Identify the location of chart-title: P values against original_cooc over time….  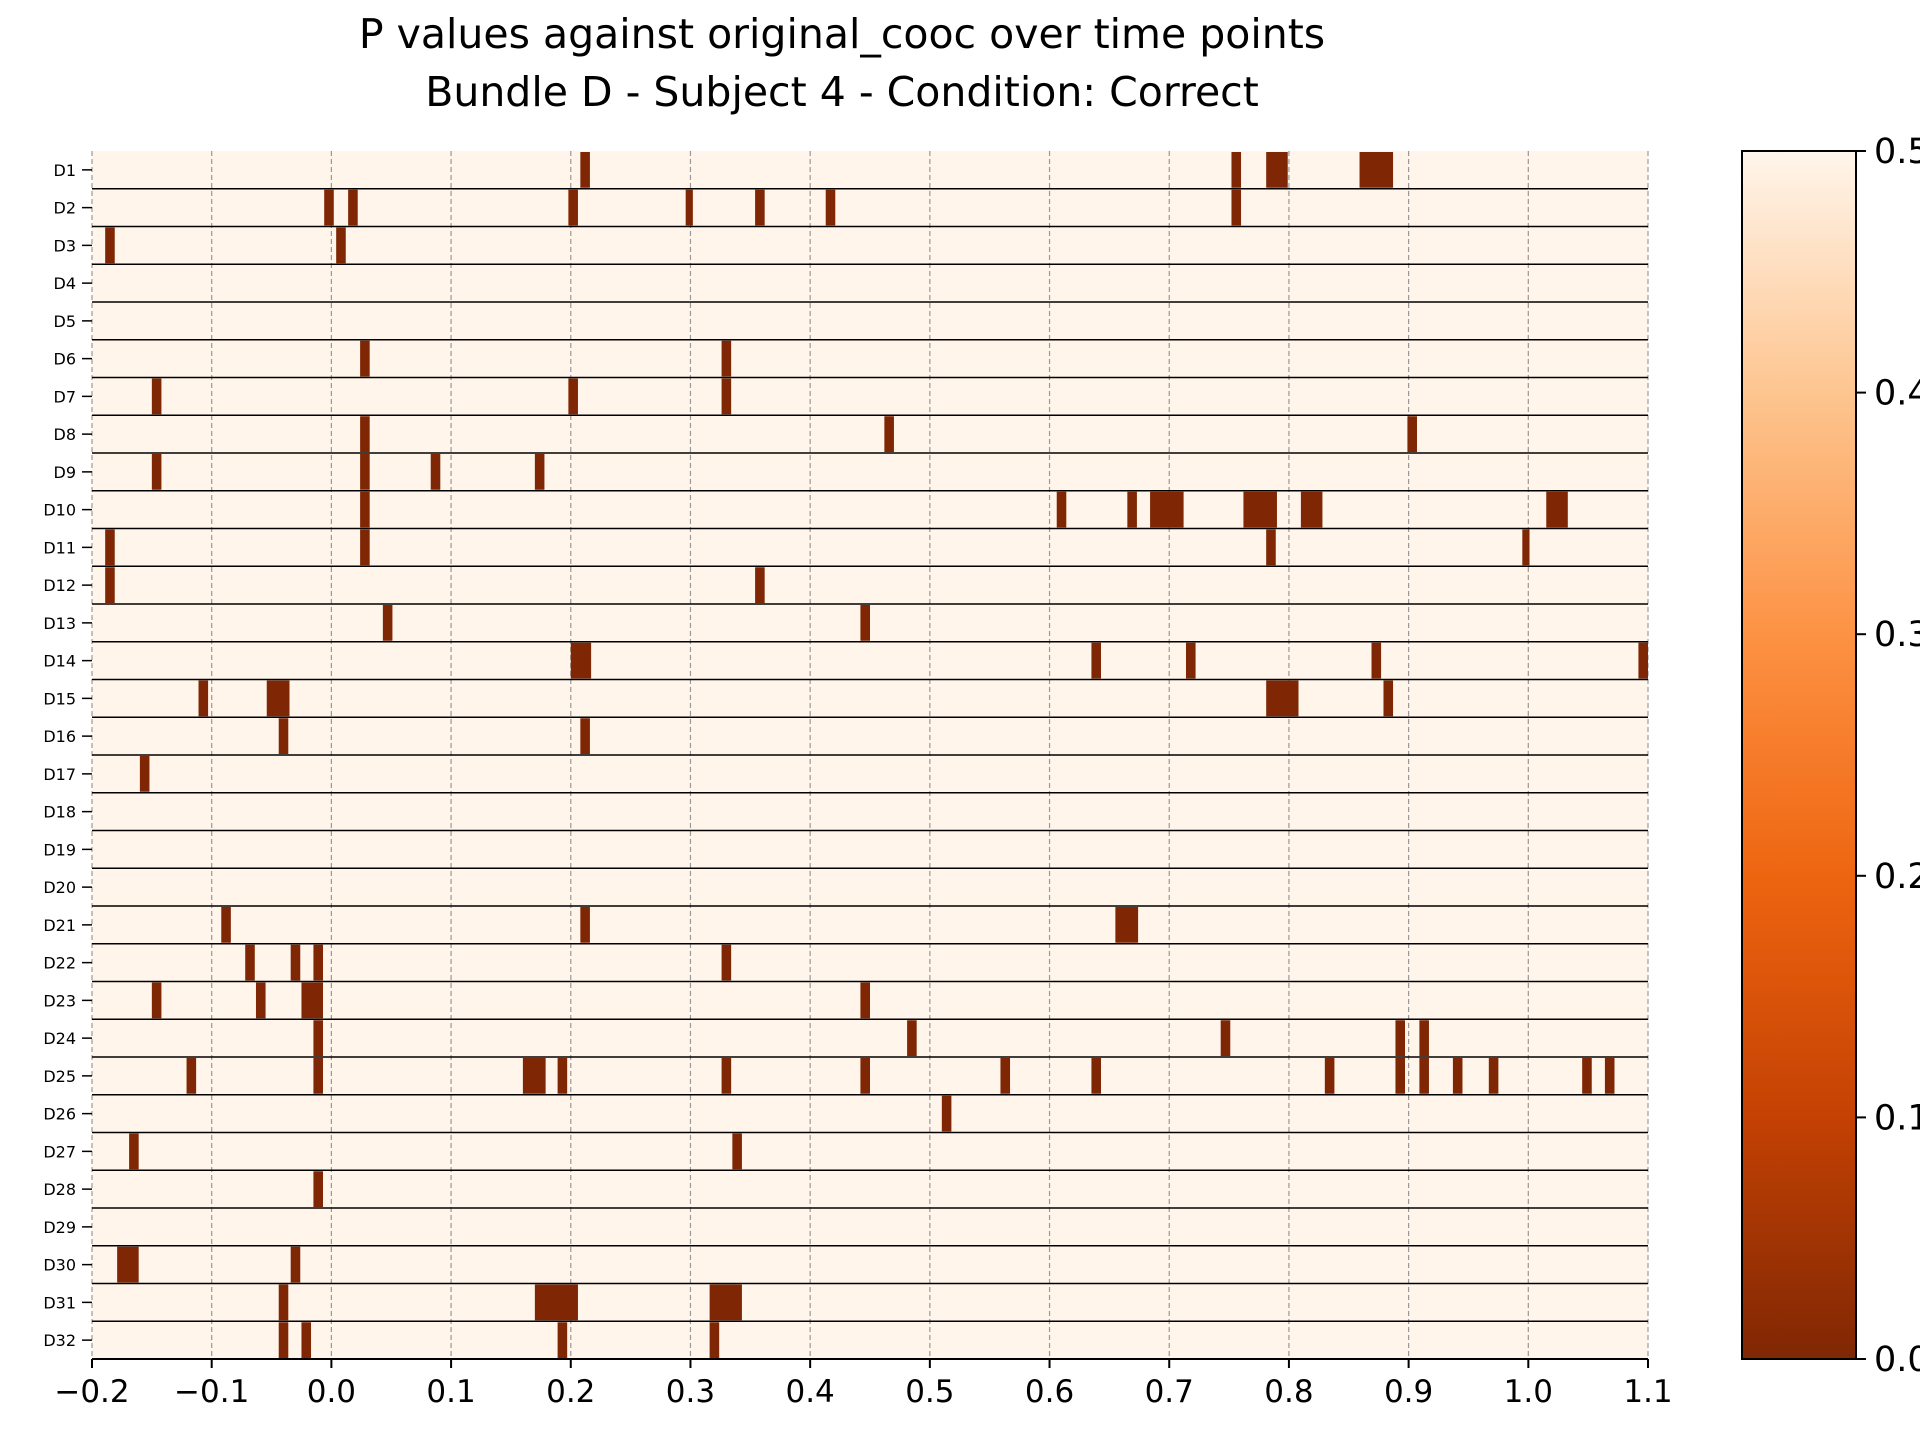
(842, 34).